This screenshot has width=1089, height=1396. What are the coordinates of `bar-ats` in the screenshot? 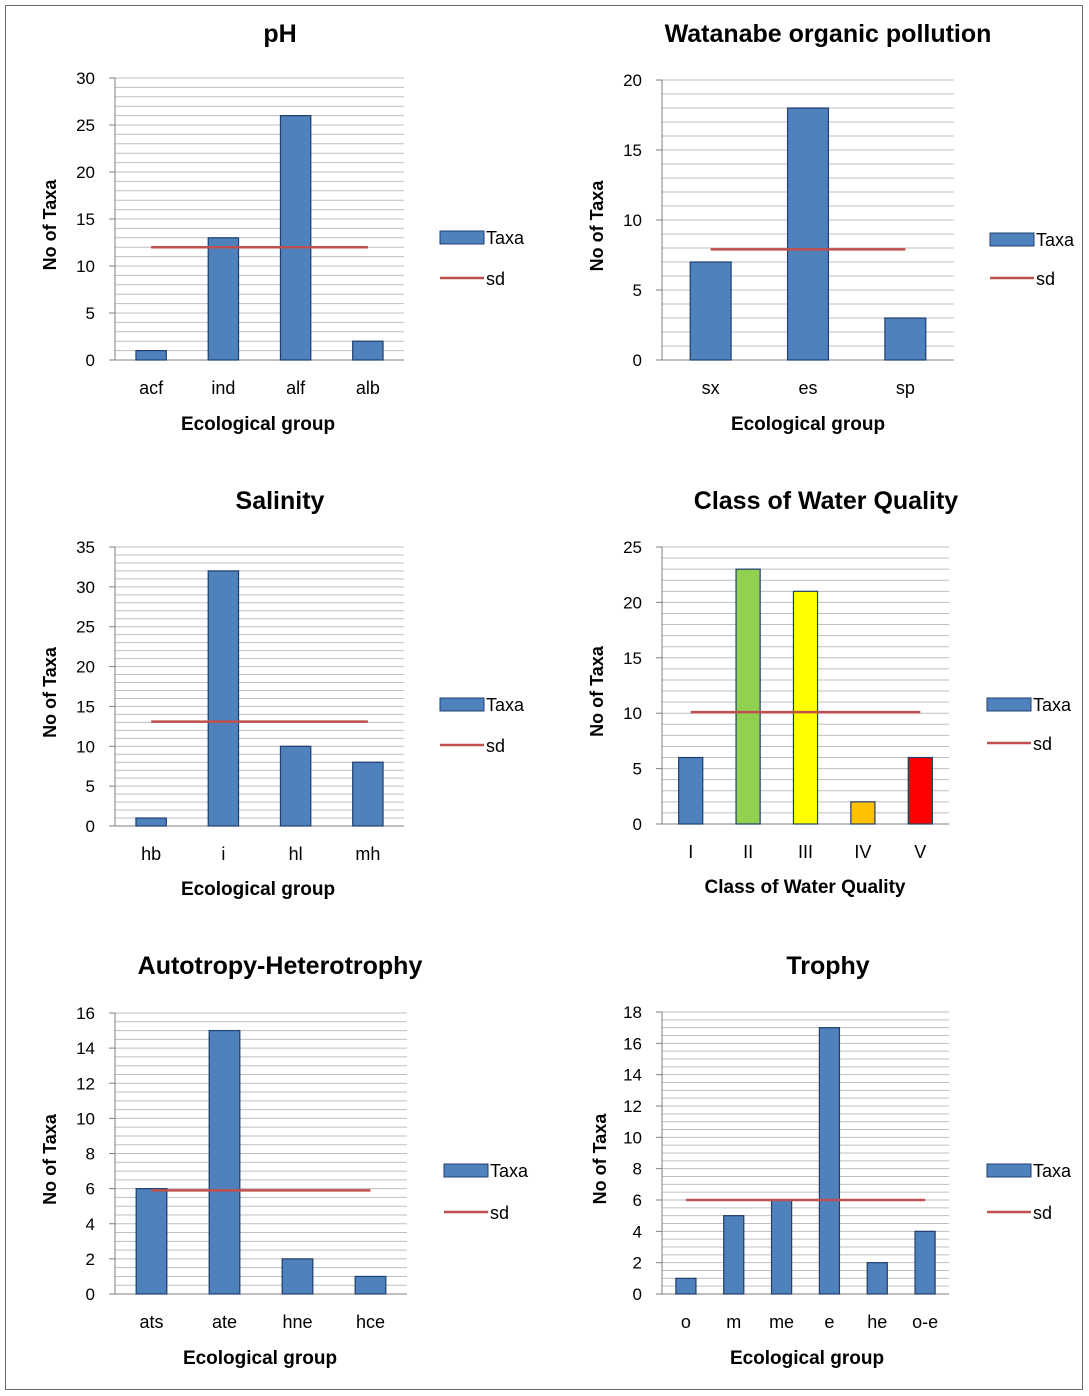 It's located at (151, 1241).